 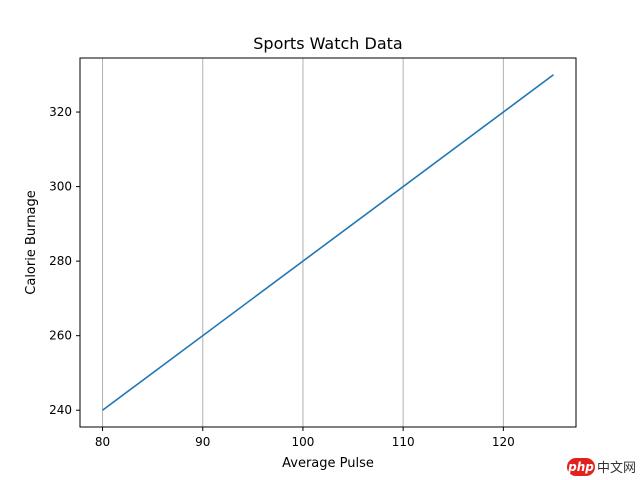 What do you see at coordinates (60, 187) in the screenshot?
I see `y-tick-label: 300` at bounding box center [60, 187].